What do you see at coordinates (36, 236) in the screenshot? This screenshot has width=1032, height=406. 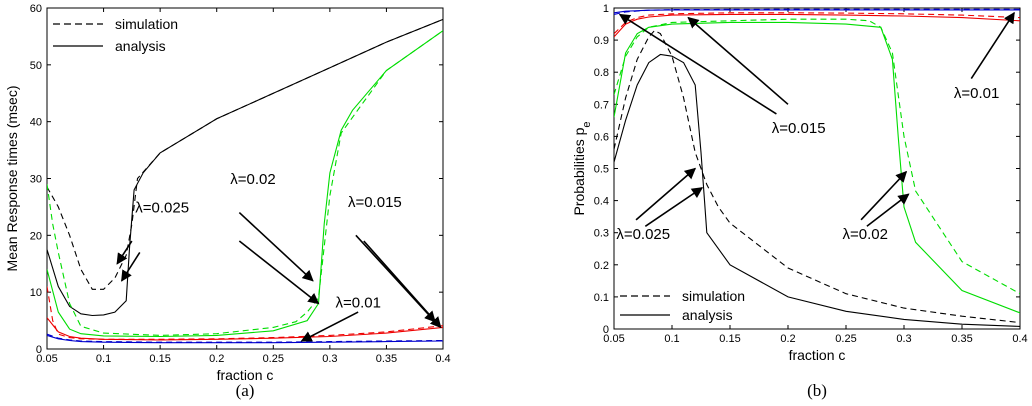 I see `y-tick-label: 20` at bounding box center [36, 236].